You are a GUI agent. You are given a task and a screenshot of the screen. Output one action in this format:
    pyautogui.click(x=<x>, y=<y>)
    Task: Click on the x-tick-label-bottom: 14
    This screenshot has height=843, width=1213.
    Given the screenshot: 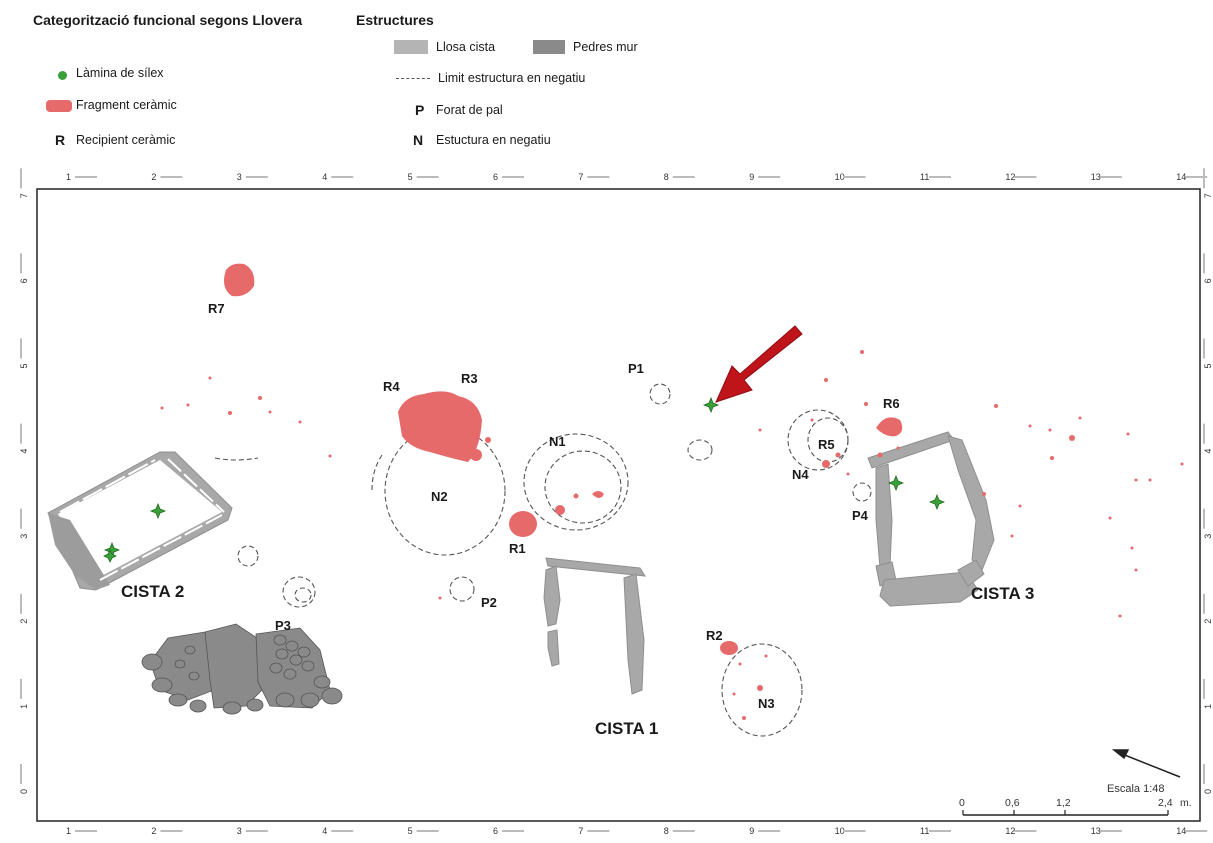 What is the action you would take?
    pyautogui.click(x=1181, y=831)
    